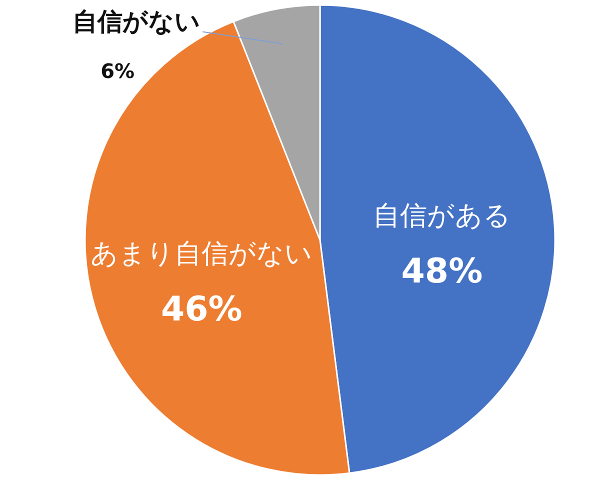  Describe the element at coordinates (201, 254) in the screenshot. I see `slice-label: あまり自信がない` at that location.